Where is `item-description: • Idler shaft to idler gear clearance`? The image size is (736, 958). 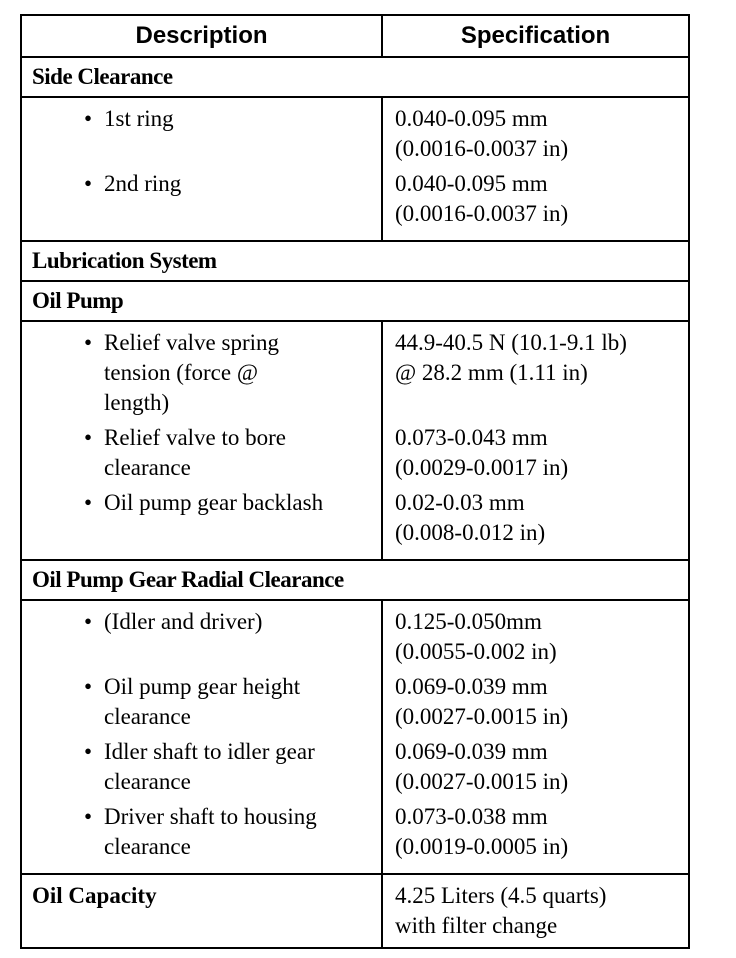
item-description: • Idler shaft to idler gear clearance is located at coordinates (232, 767).